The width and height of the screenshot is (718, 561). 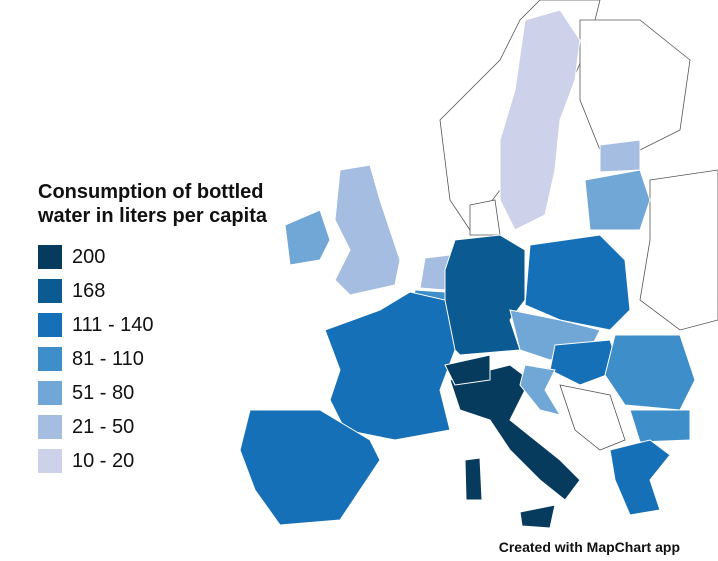 What do you see at coordinates (163, 291) in the screenshot?
I see `legend-item: 168` at bounding box center [163, 291].